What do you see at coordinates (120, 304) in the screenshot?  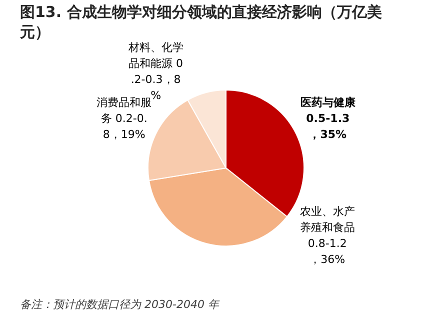 I see `text: 备注：预计的数据口径为 2030-2040 年` at bounding box center [120, 304].